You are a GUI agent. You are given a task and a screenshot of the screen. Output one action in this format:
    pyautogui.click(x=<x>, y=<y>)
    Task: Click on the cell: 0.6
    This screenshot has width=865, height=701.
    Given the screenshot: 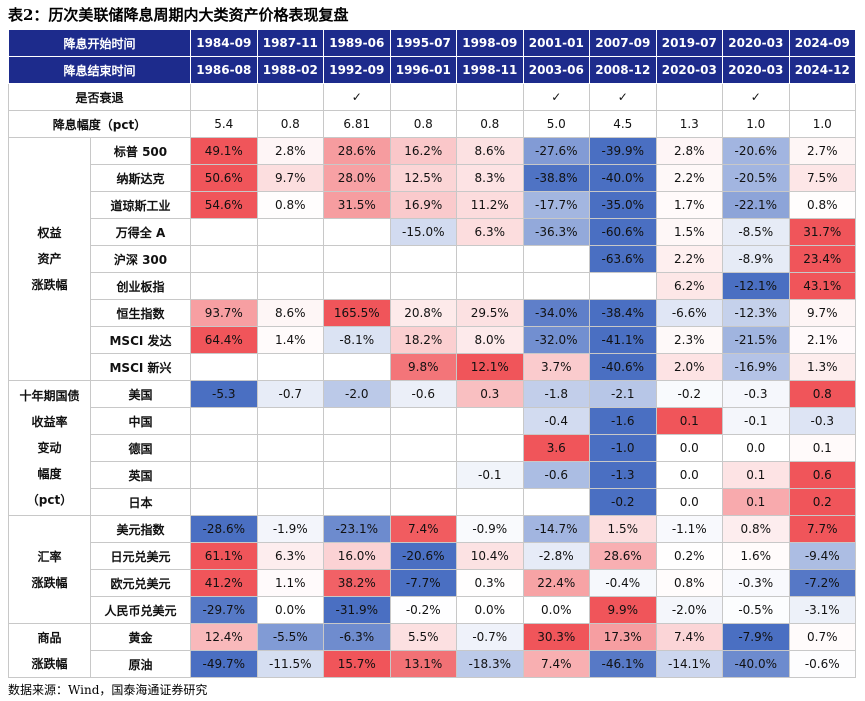 What is the action you would take?
    pyautogui.click(x=822, y=475)
    